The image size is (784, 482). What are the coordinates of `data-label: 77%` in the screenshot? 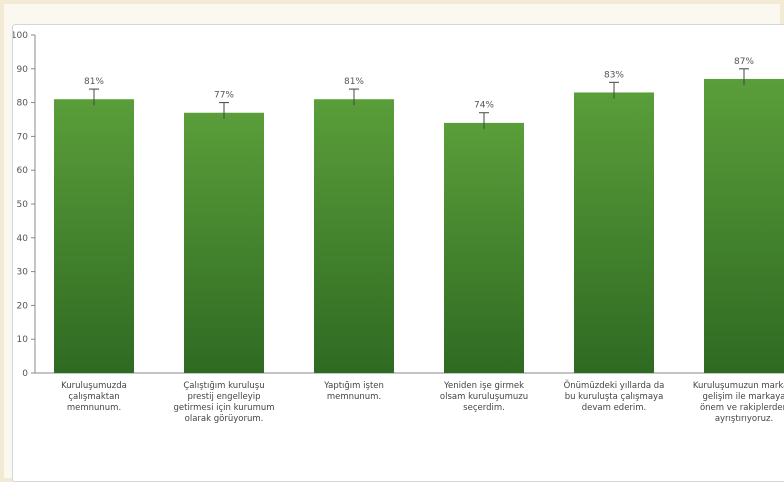 It's located at (224, 96).